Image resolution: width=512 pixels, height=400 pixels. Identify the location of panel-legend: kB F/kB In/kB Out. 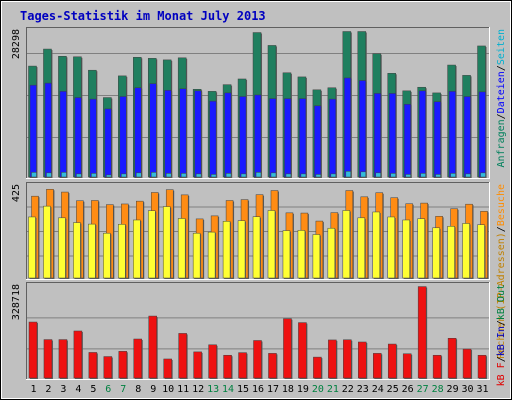
(501, 335).